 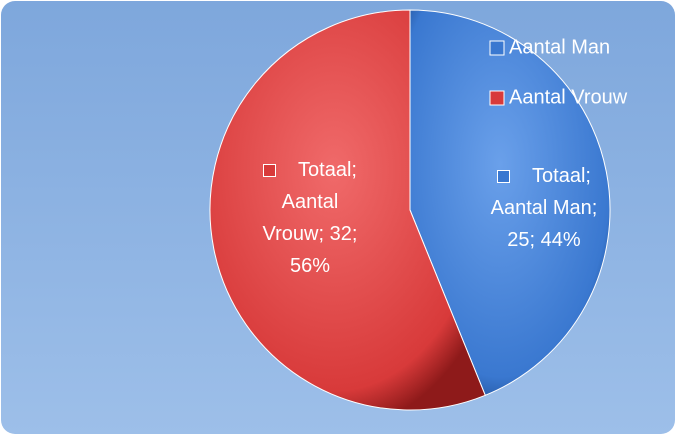 I want to click on legend-label: Aantal Vrouw, so click(x=568, y=97).